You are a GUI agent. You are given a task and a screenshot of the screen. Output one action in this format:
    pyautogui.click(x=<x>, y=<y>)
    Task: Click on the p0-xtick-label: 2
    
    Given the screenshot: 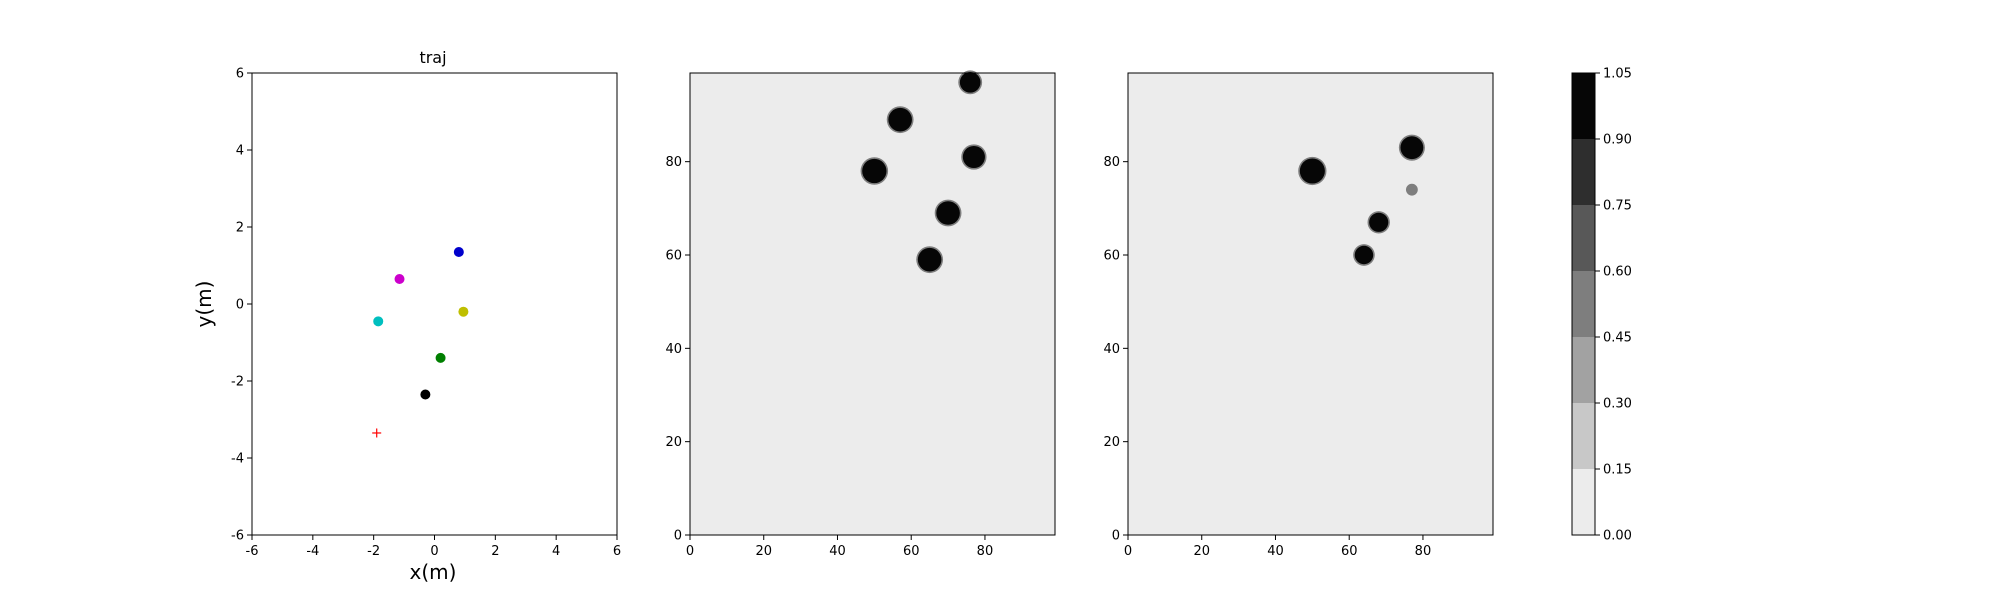 What is the action you would take?
    pyautogui.click(x=495, y=551)
    